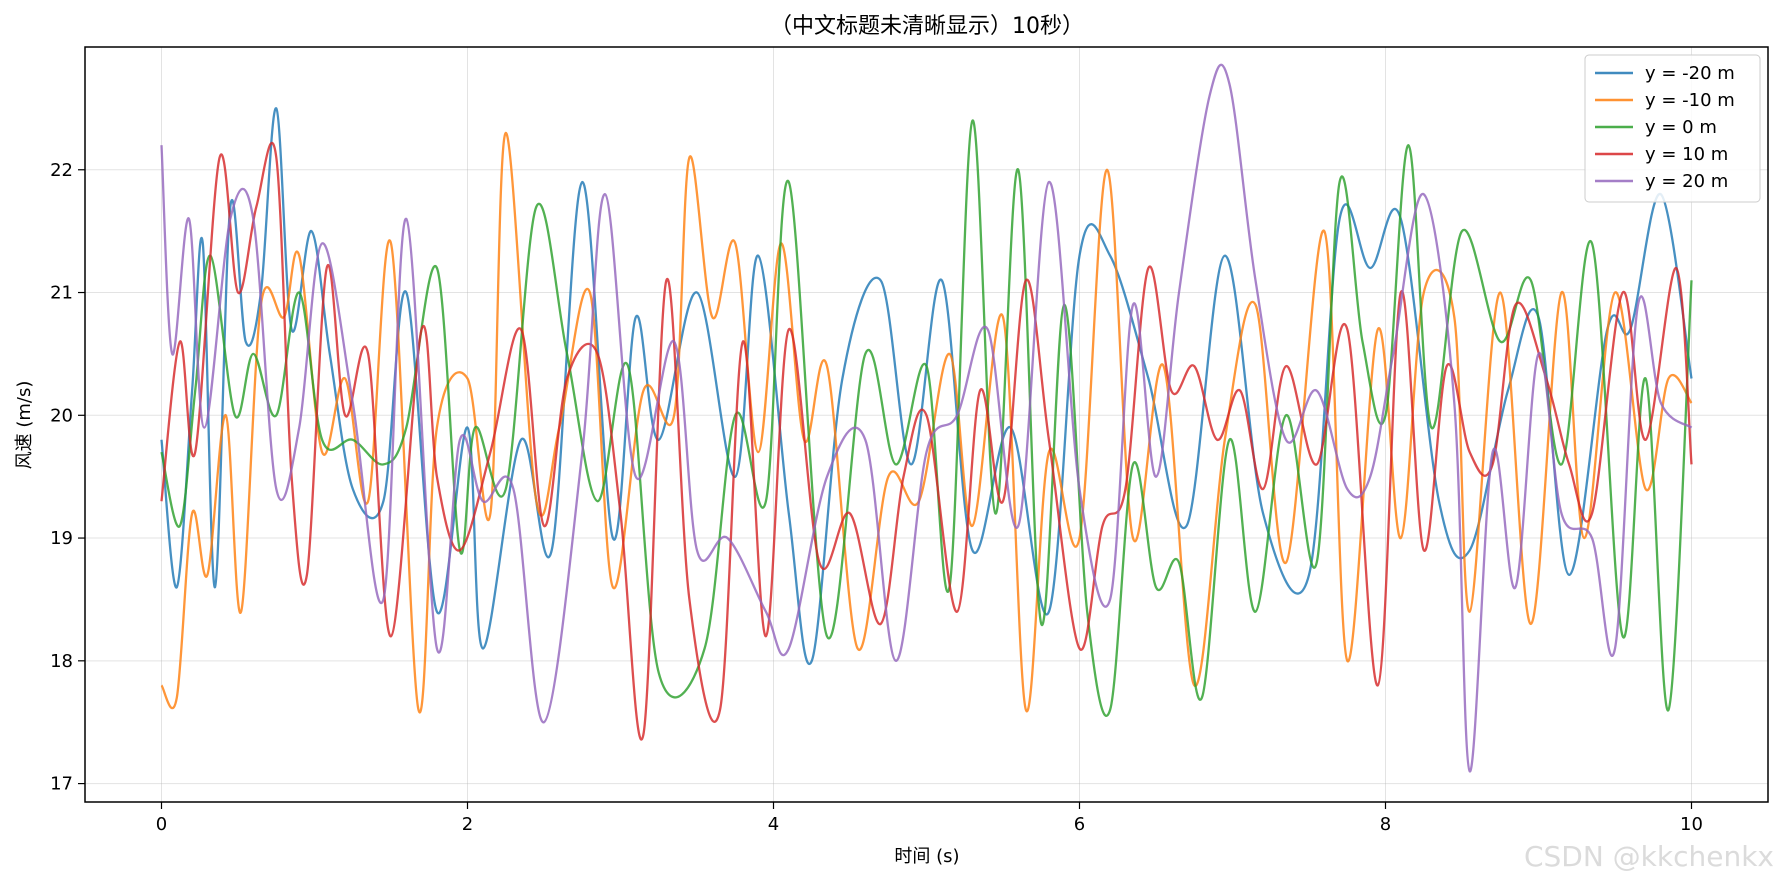 The width and height of the screenshot is (1784, 885). What do you see at coordinates (61, 415) in the screenshot?
I see `y-tick-label: 20` at bounding box center [61, 415].